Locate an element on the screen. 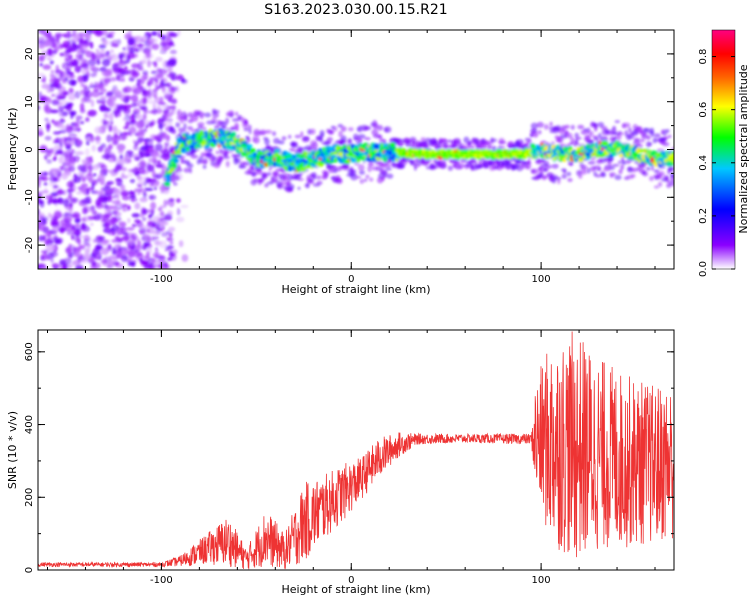  snr-xtick-label: -100 is located at coordinates (161, 580).